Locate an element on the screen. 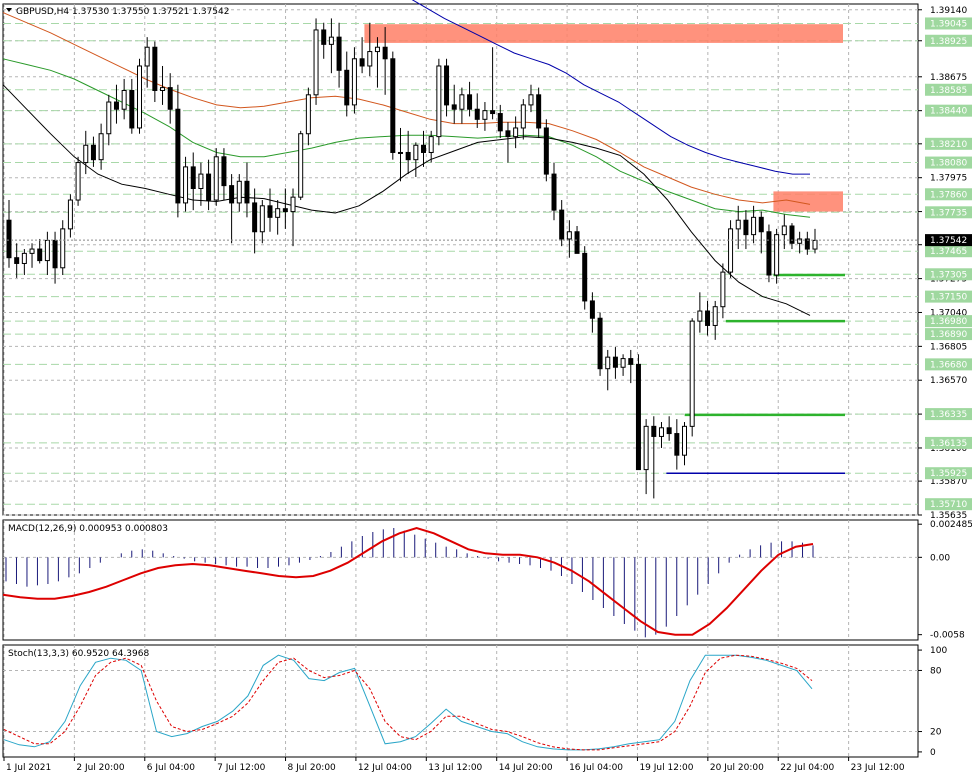  level-label: 1.36980 is located at coordinates (948, 322).